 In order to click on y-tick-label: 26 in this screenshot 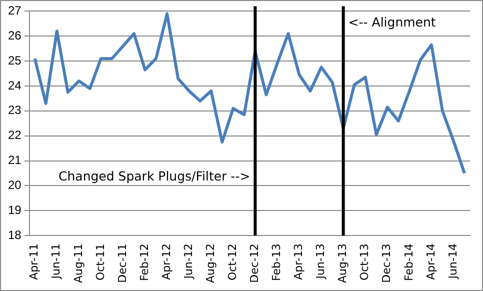, I will do `click(15, 35)`.